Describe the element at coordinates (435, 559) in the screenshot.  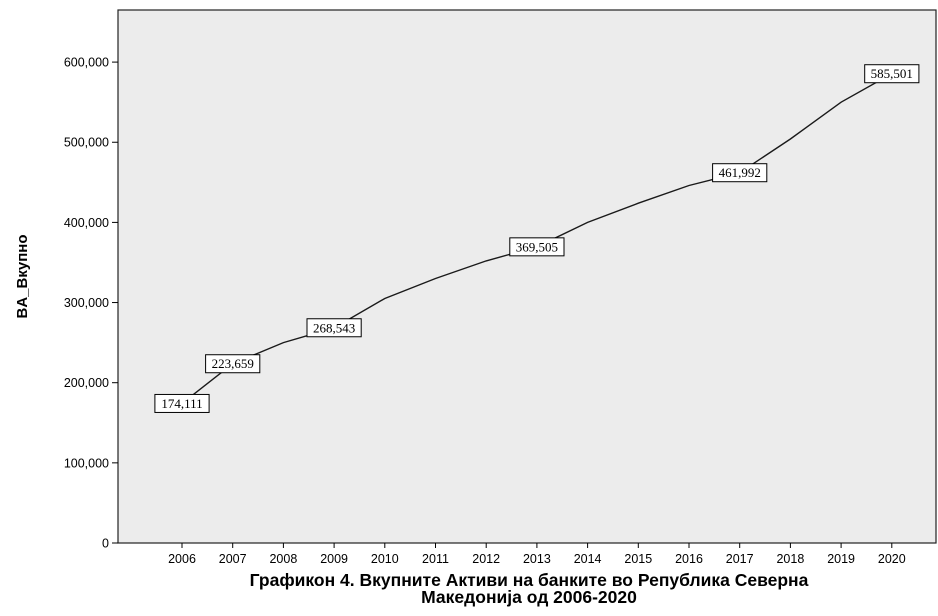
I see `x-tick-label: 2011` at that location.